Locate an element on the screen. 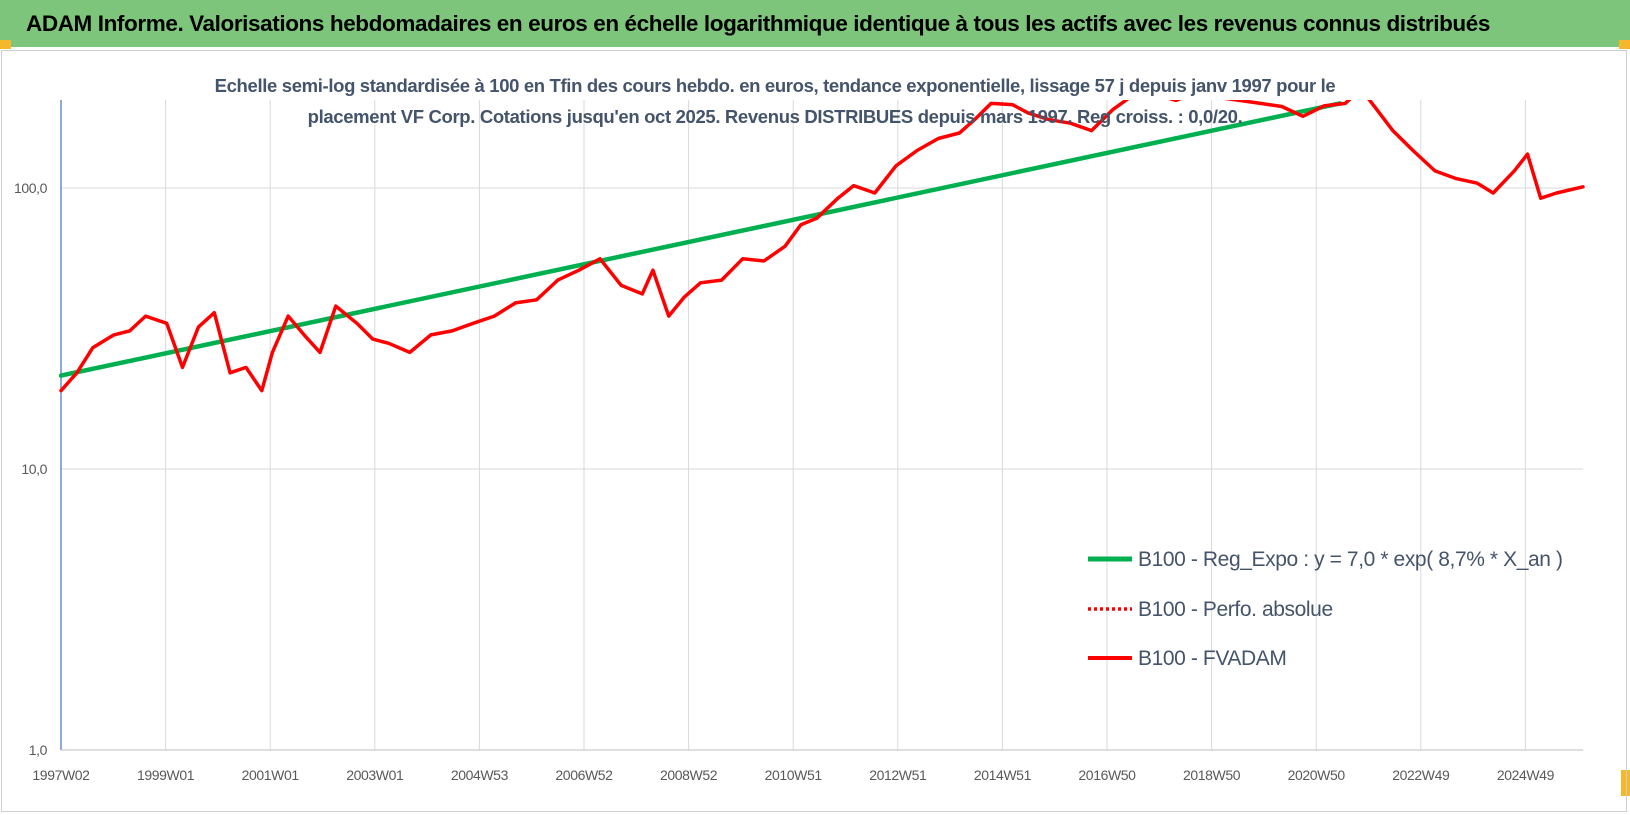 This screenshot has width=1630, height=815. corner-marker-bottom is located at coordinates (1625, 783).